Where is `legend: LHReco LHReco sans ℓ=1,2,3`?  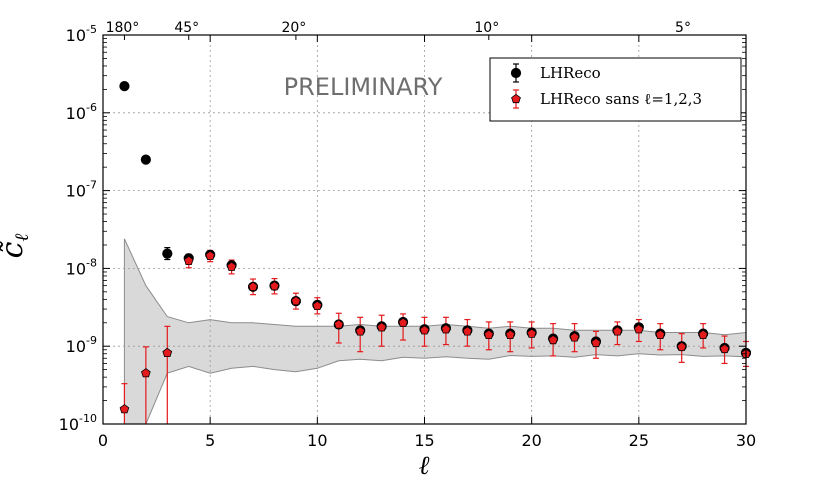
legend: LHReco LHReco sans ℓ=1,2,3 is located at coordinates (615, 89).